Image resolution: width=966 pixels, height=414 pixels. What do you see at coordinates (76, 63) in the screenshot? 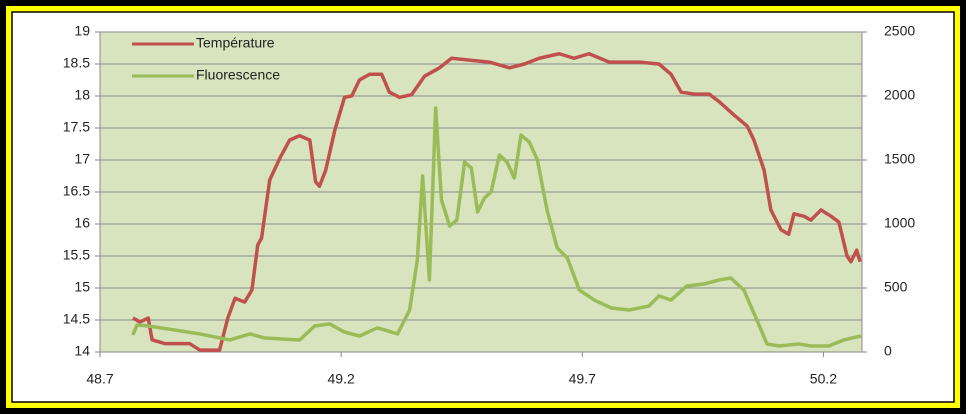
I see `y-tick-label: 18.5` at bounding box center [76, 63].